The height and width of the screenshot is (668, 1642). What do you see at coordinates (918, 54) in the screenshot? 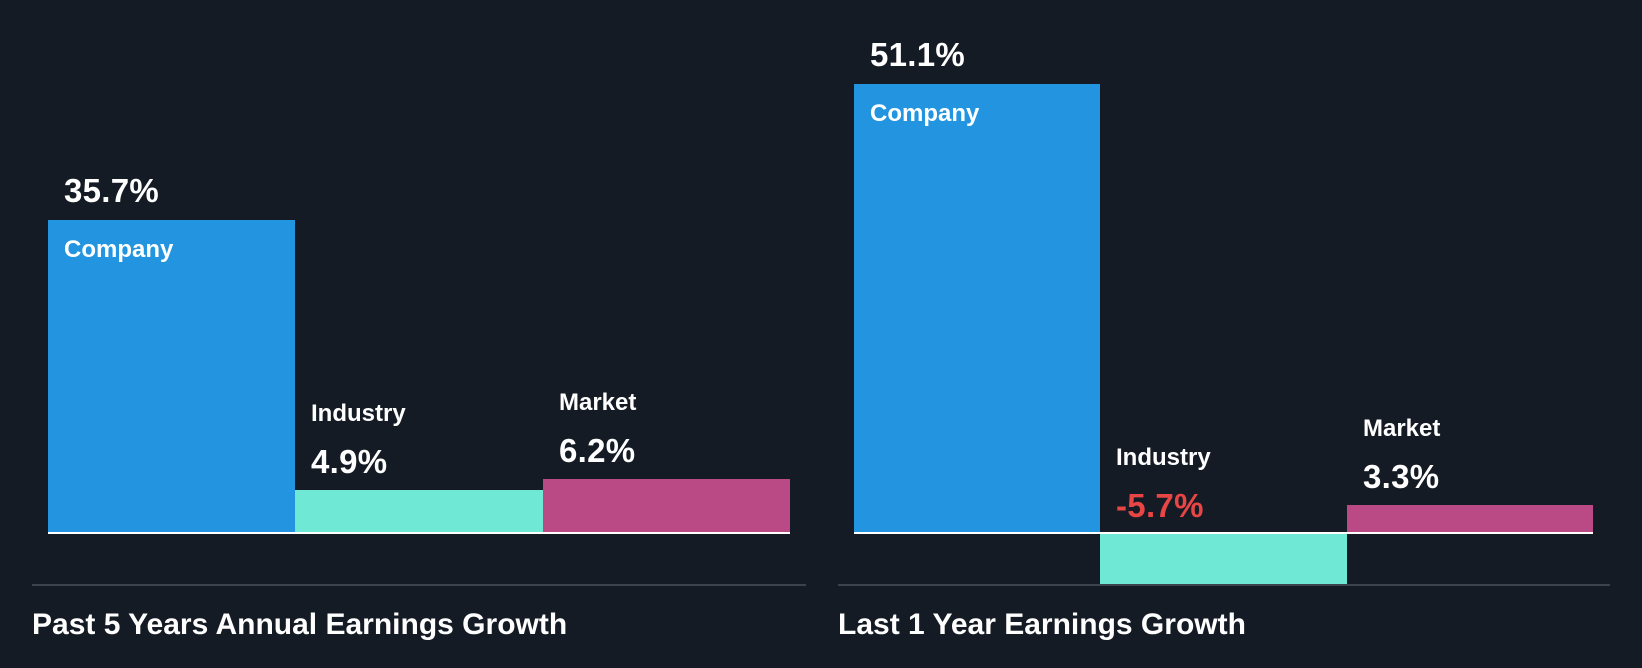
I see `company-value: 51.1%` at bounding box center [918, 54].